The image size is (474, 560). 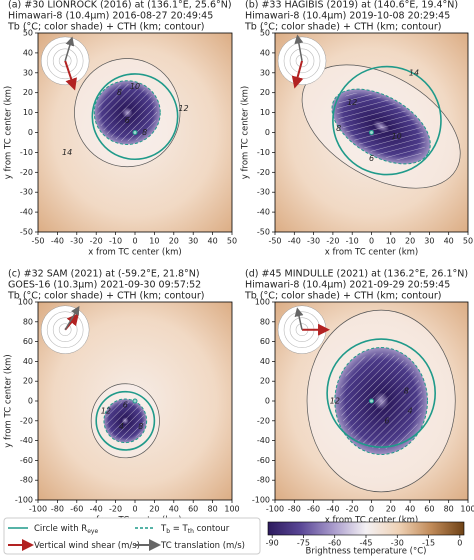 What do you see at coordinates (28, 341) in the screenshot?
I see `y-tick-label: 60` at bounding box center [28, 341].